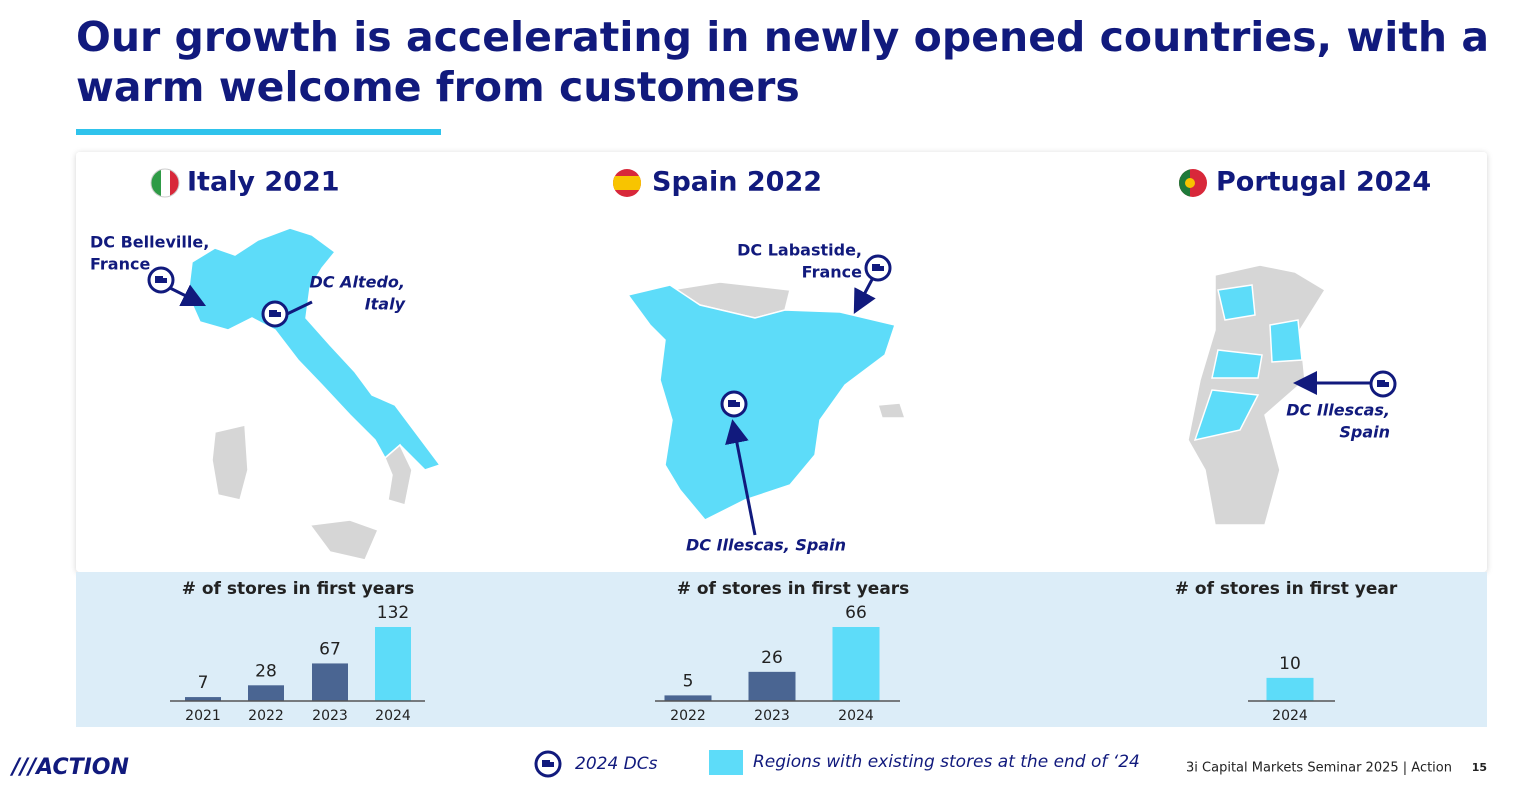 The height and width of the screenshot is (793, 1517). What do you see at coordinates (688, 681) in the screenshot?
I see `value-label: 5` at bounding box center [688, 681].